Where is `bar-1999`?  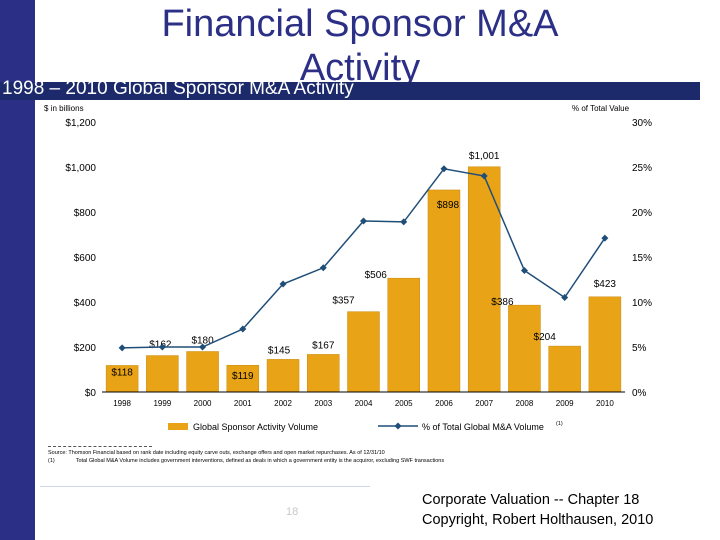 bar-1999 is located at coordinates (162, 374).